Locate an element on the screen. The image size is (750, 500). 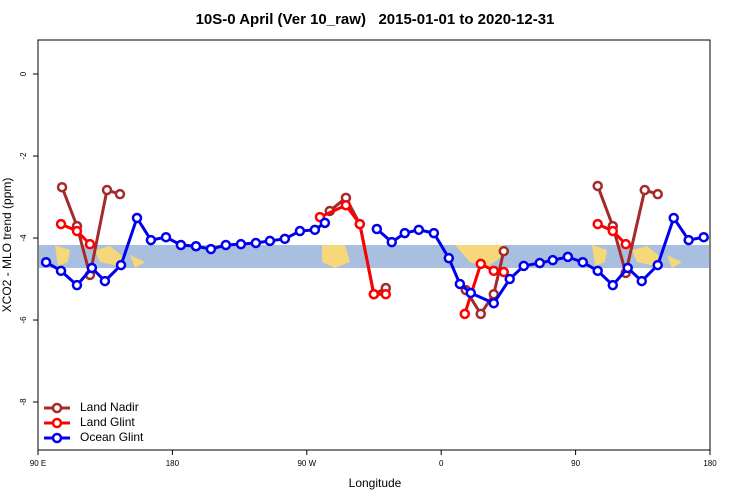
x-axis-label: Longitude is located at coordinates (375, 483).